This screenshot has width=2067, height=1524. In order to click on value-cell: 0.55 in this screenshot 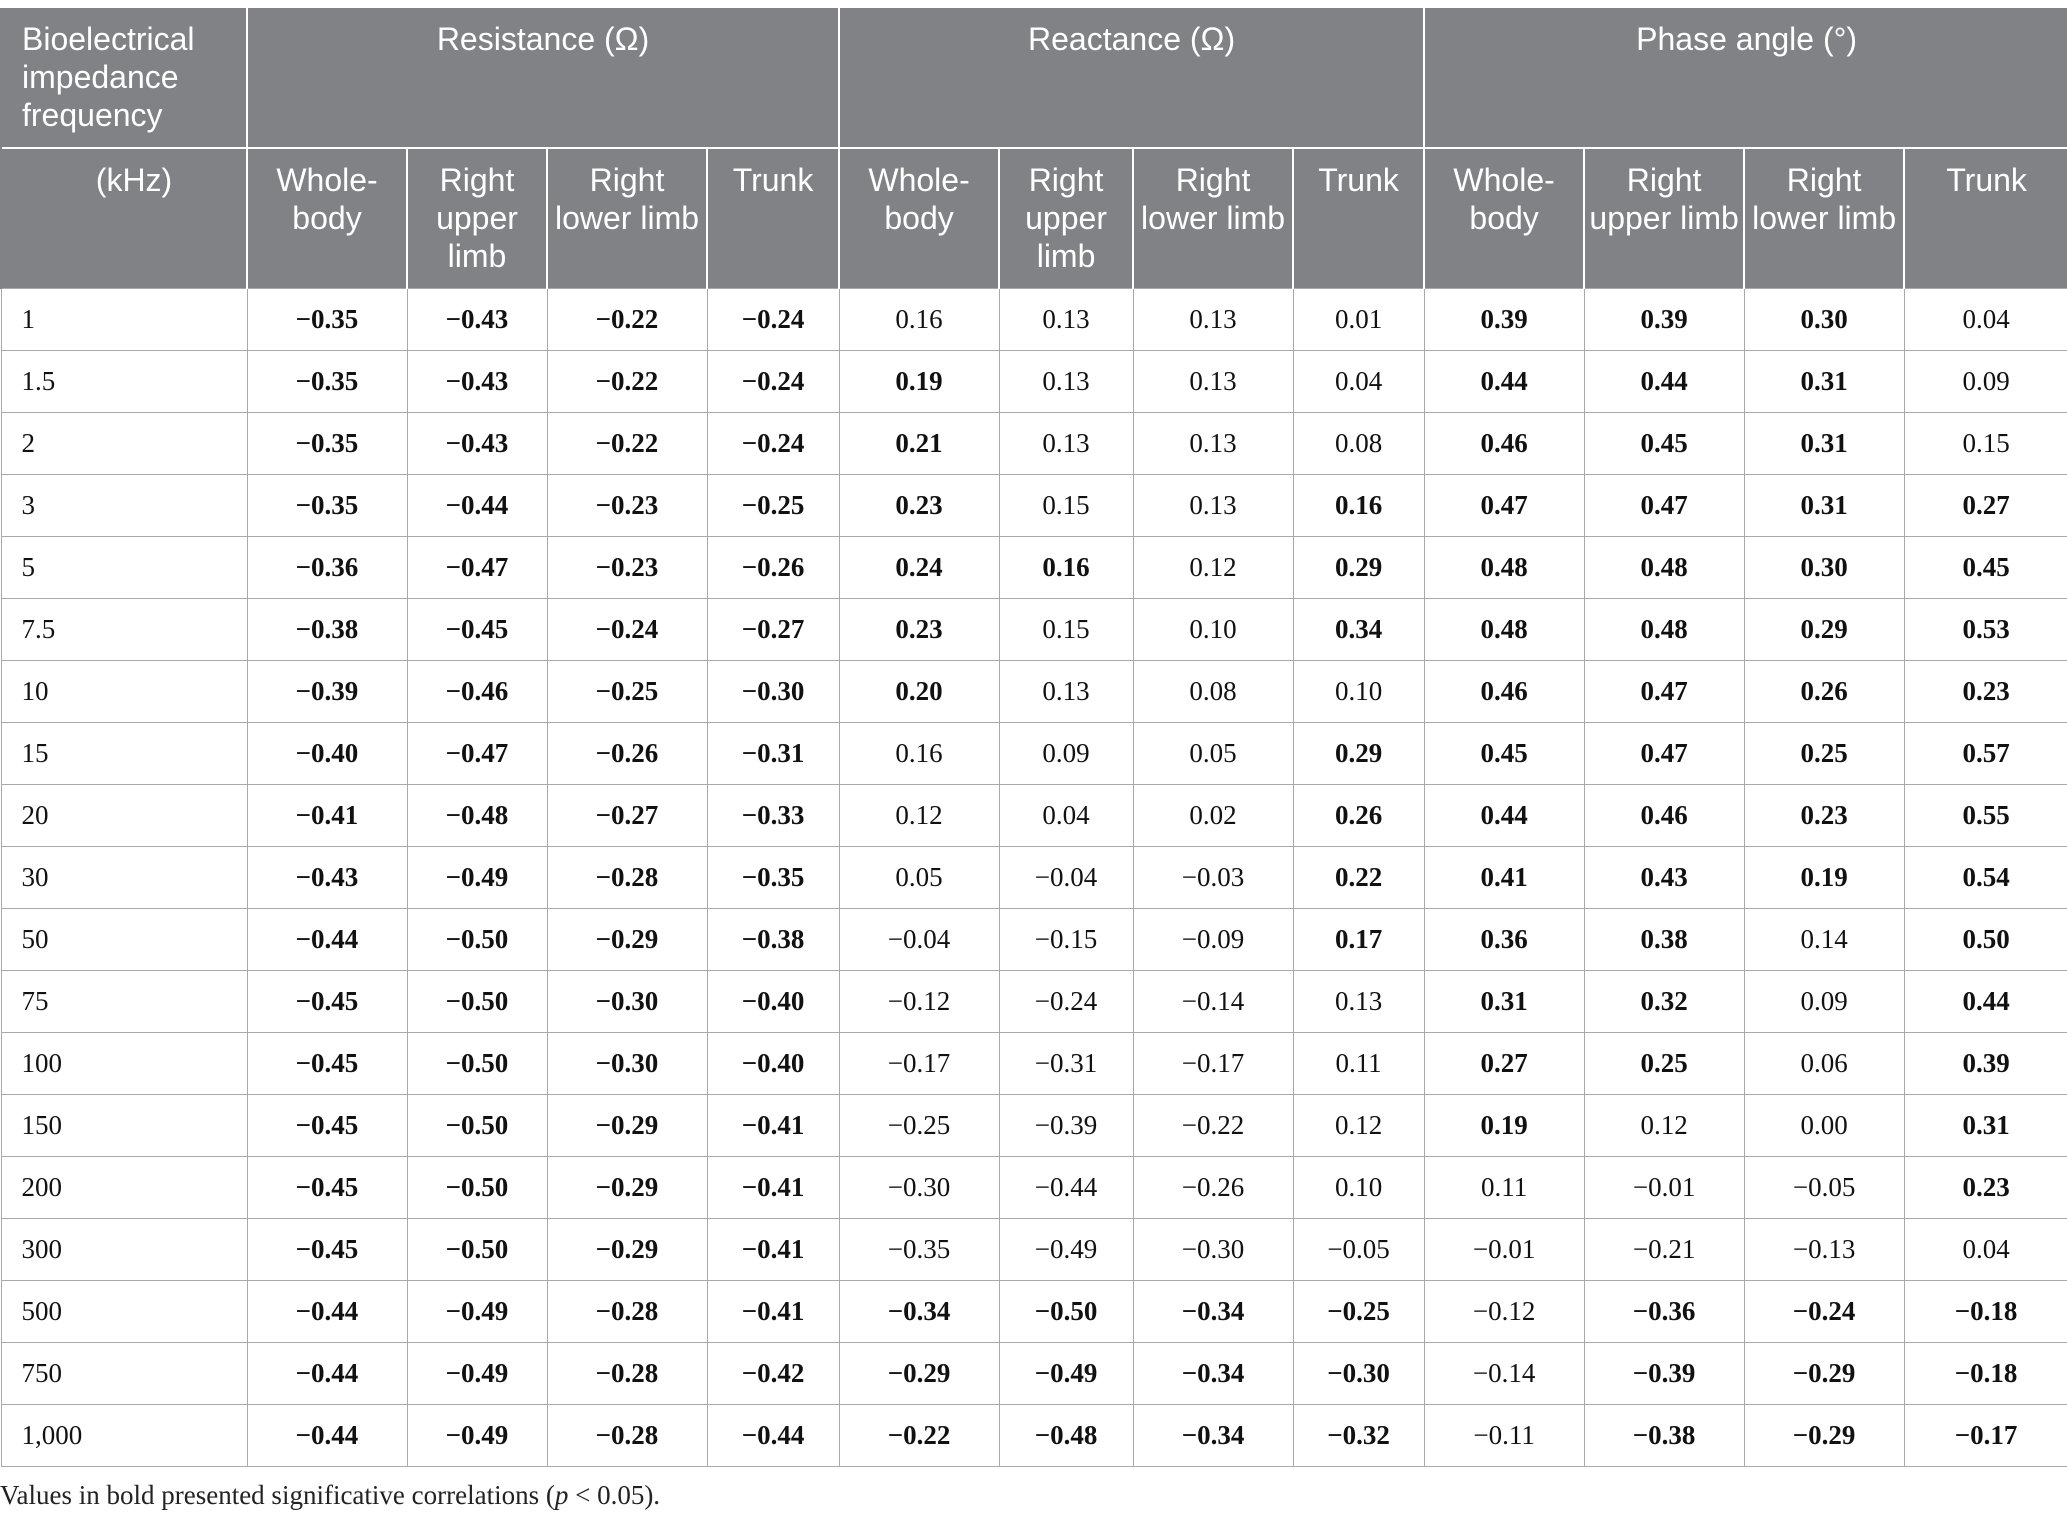, I will do `click(1985, 815)`.